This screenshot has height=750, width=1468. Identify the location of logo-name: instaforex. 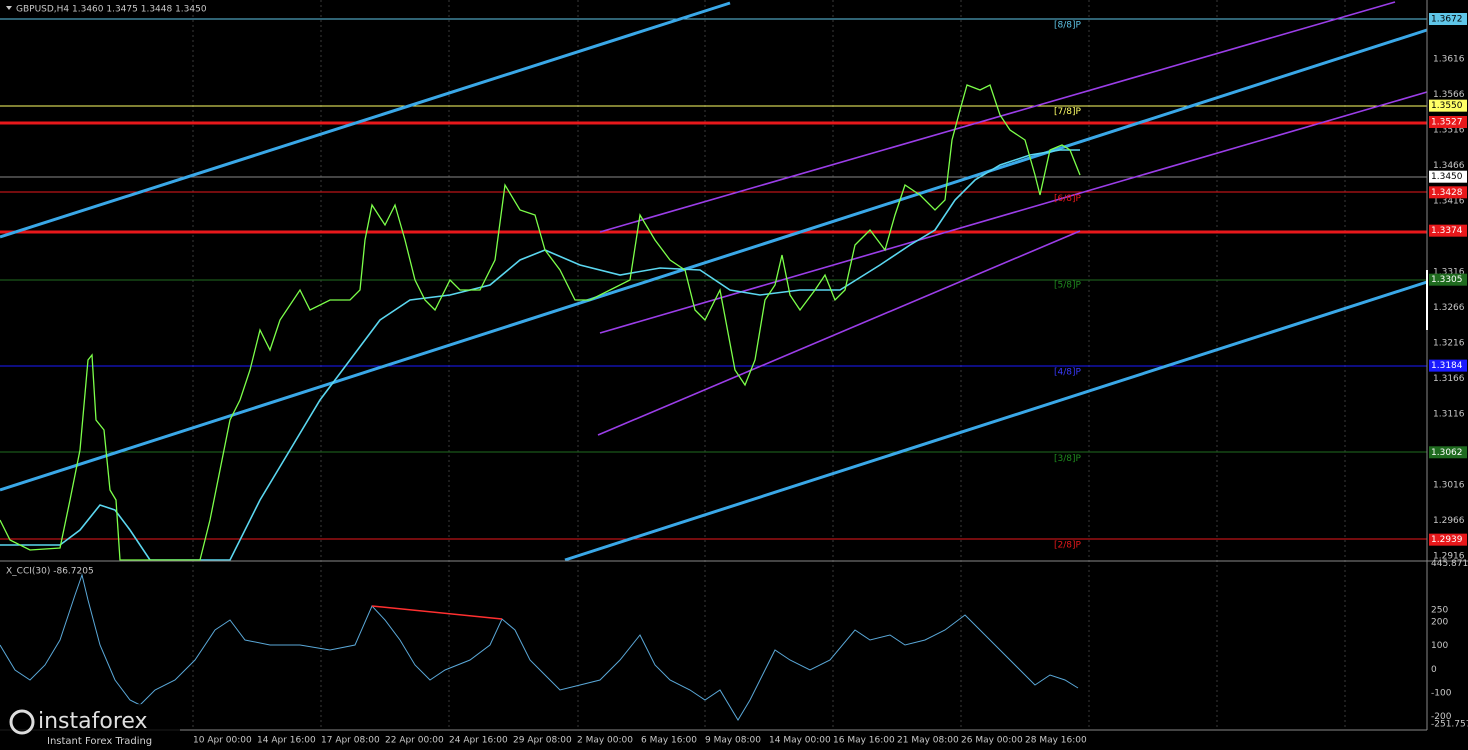
(93, 721).